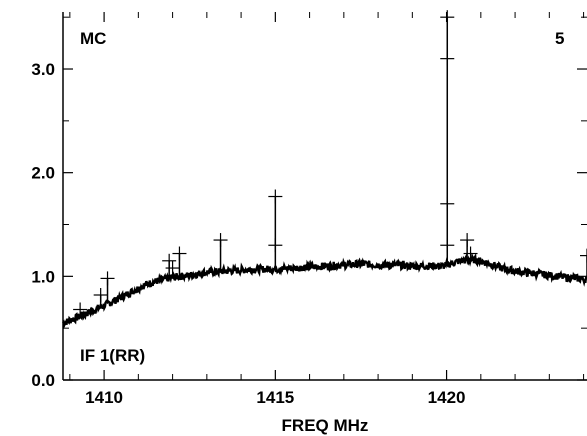 Image resolution: width=587 pixels, height=436 pixels. I want to click on y-tick-label: 0.0, so click(43, 380).